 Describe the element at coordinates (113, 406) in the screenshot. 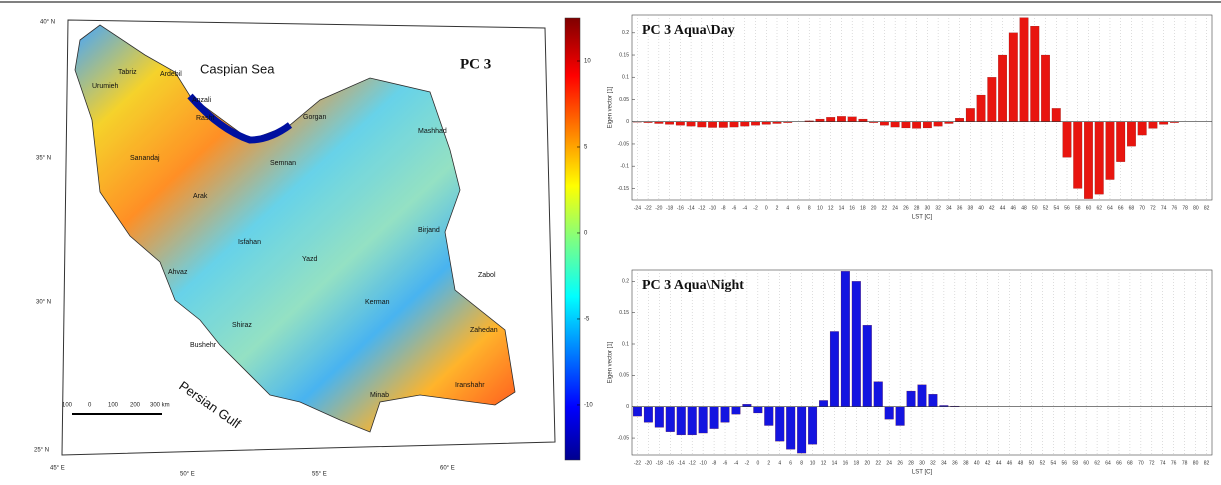

I see `scale-label: 100` at that location.